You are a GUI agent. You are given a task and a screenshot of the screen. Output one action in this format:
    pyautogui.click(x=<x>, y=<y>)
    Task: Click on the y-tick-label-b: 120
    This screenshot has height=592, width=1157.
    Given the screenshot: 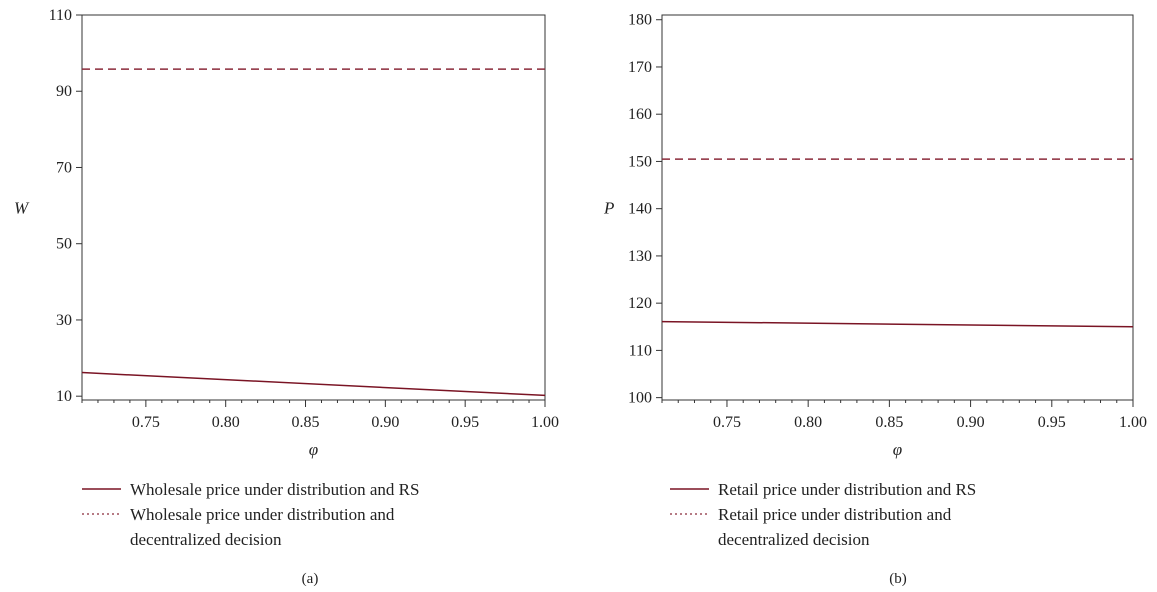 What is the action you would take?
    pyautogui.click(x=640, y=303)
    